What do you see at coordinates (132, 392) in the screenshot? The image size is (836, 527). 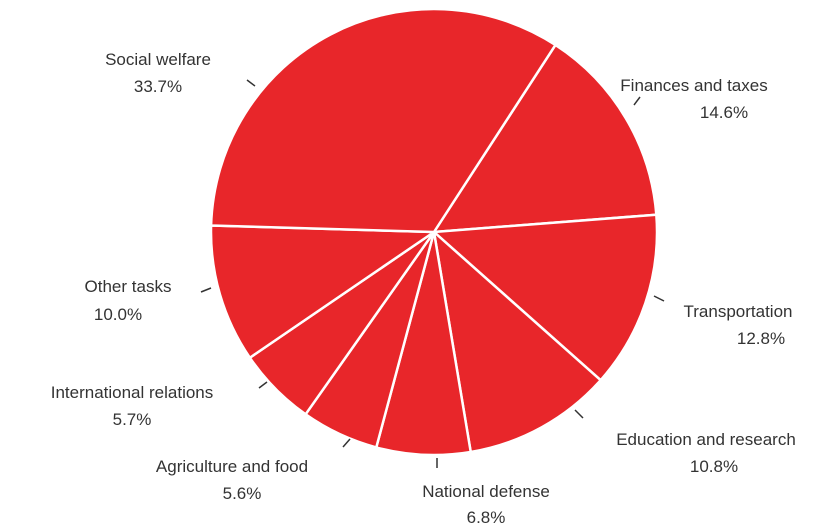 I see `slice-name-label: International relations` at bounding box center [132, 392].